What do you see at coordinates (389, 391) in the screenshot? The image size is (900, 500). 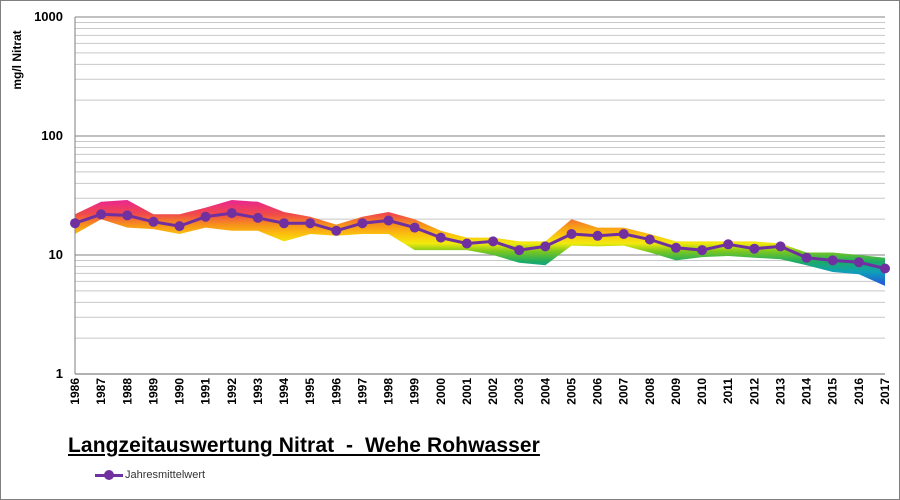 I see `x-tick-label: 1998` at bounding box center [389, 391].